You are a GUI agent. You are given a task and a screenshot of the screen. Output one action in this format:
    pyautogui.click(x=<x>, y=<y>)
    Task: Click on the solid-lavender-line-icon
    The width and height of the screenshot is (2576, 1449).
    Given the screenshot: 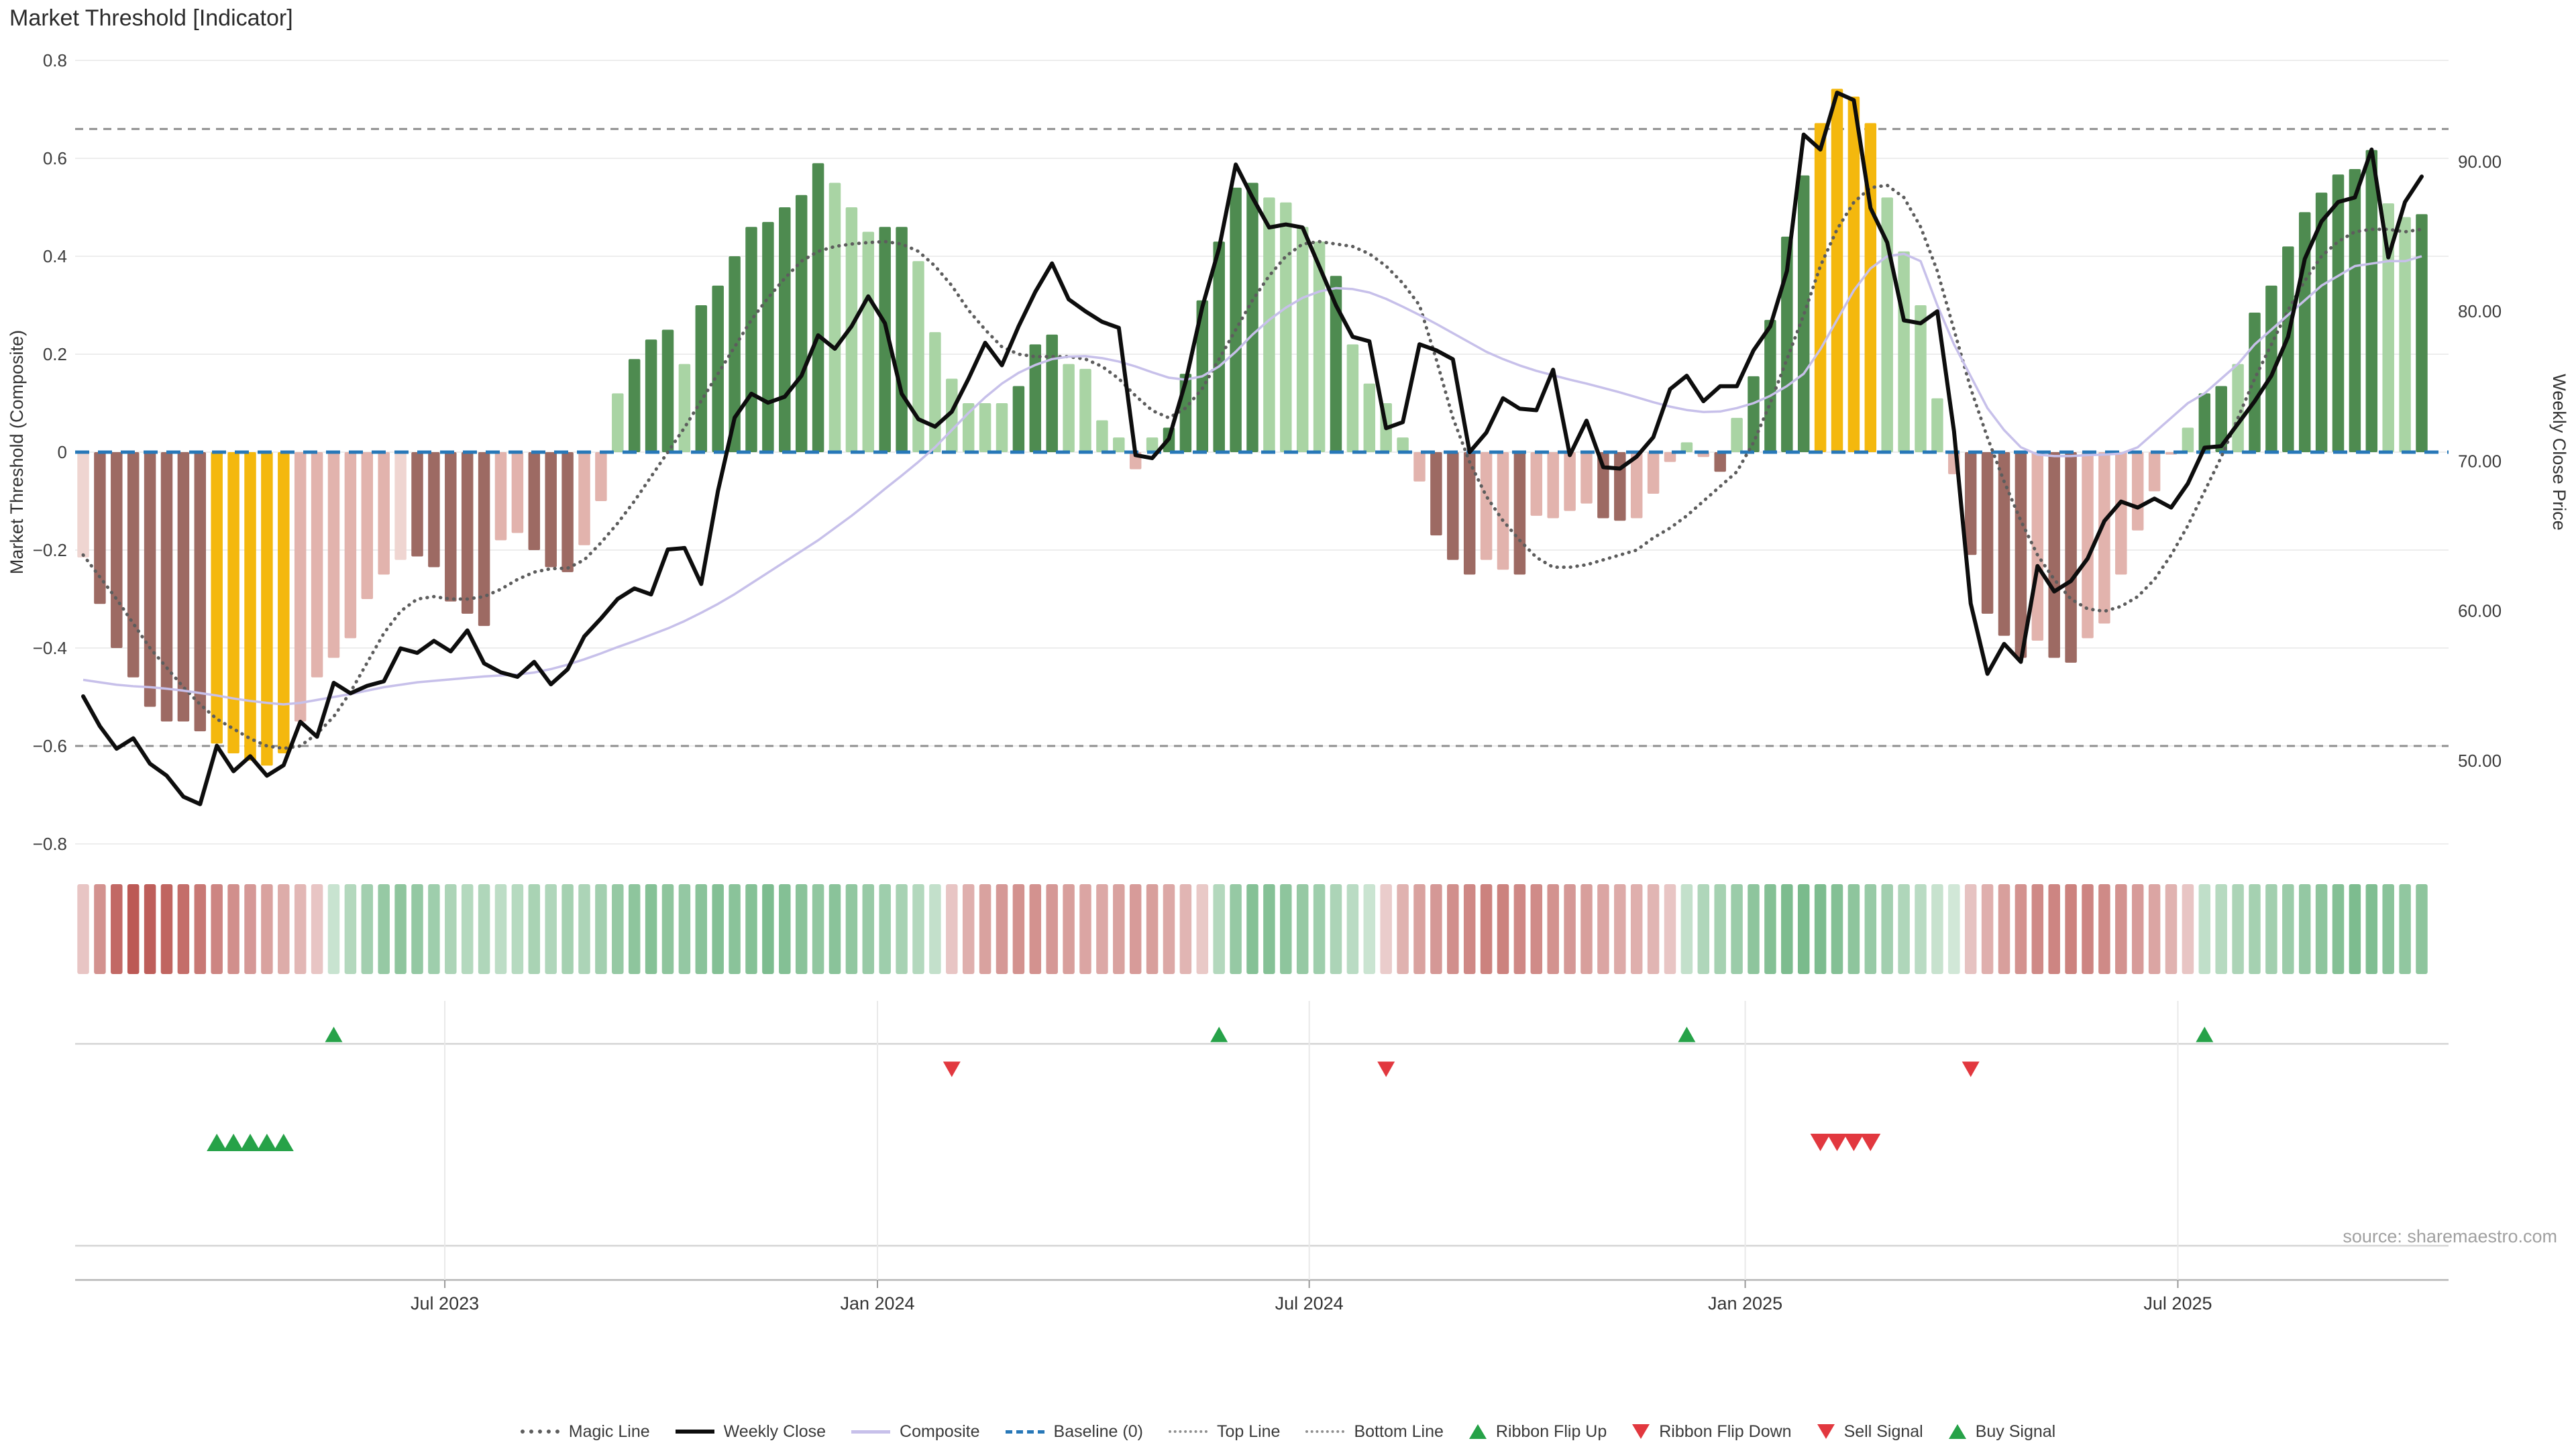 What is the action you would take?
    pyautogui.click(x=871, y=1432)
    